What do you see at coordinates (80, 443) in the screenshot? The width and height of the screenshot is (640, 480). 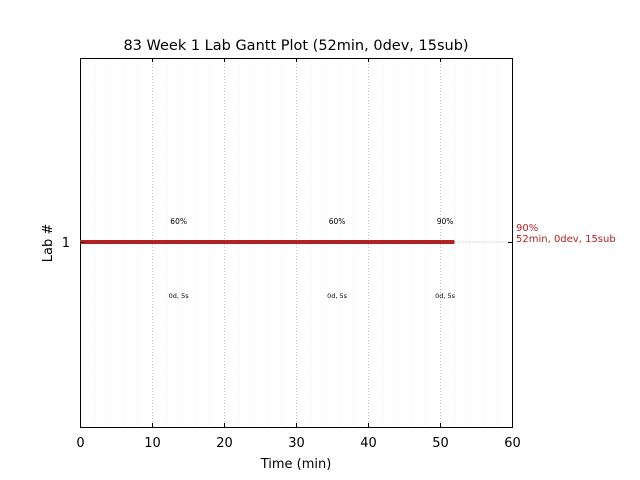 I see `x-tick-label: 0` at bounding box center [80, 443].